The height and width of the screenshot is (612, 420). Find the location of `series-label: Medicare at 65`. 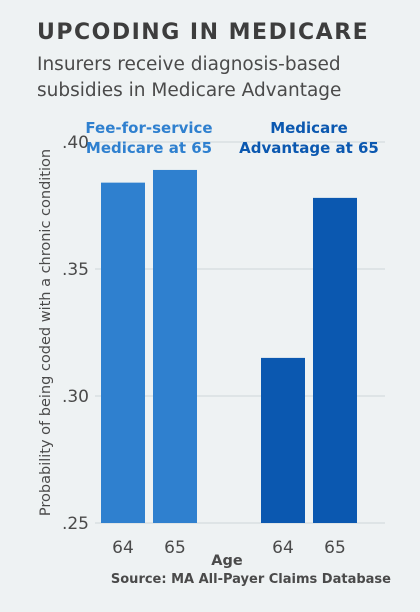

series-label: Medicare at 65 is located at coordinates (149, 148).